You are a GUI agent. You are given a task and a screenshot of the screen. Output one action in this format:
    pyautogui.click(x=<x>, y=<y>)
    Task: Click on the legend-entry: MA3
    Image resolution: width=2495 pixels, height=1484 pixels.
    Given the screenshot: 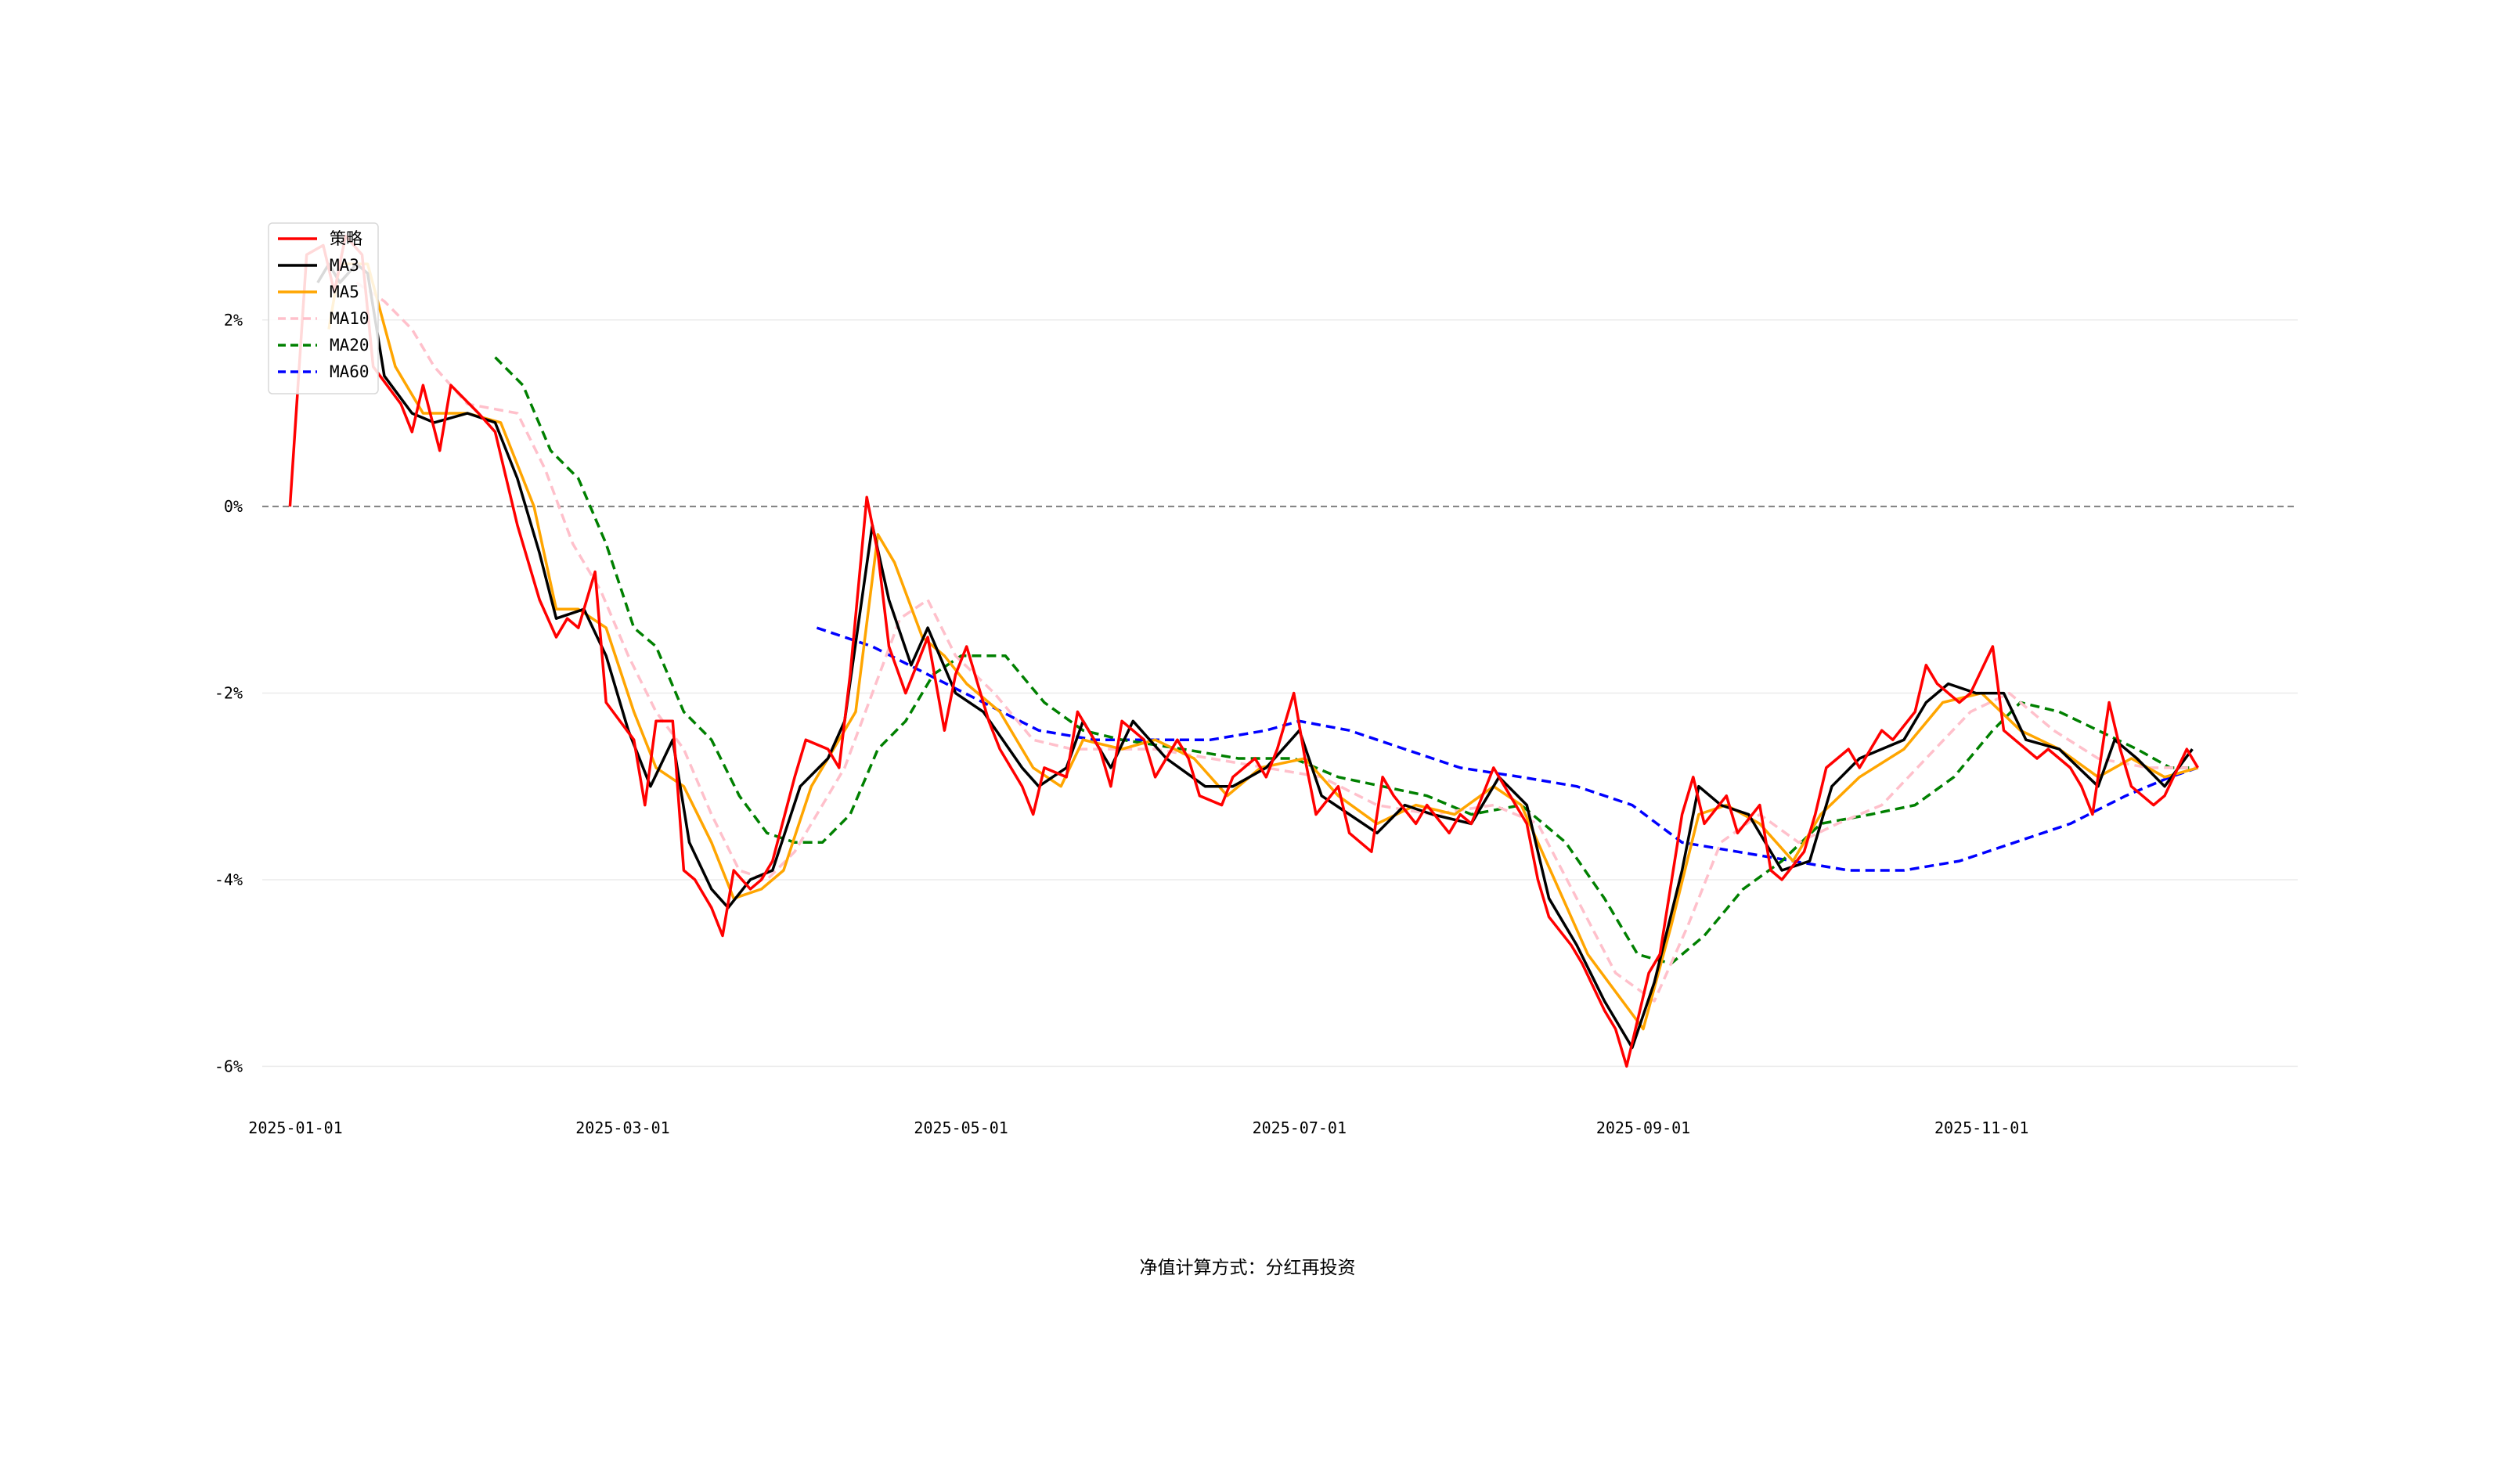 What is the action you would take?
    pyautogui.click(x=344, y=265)
    